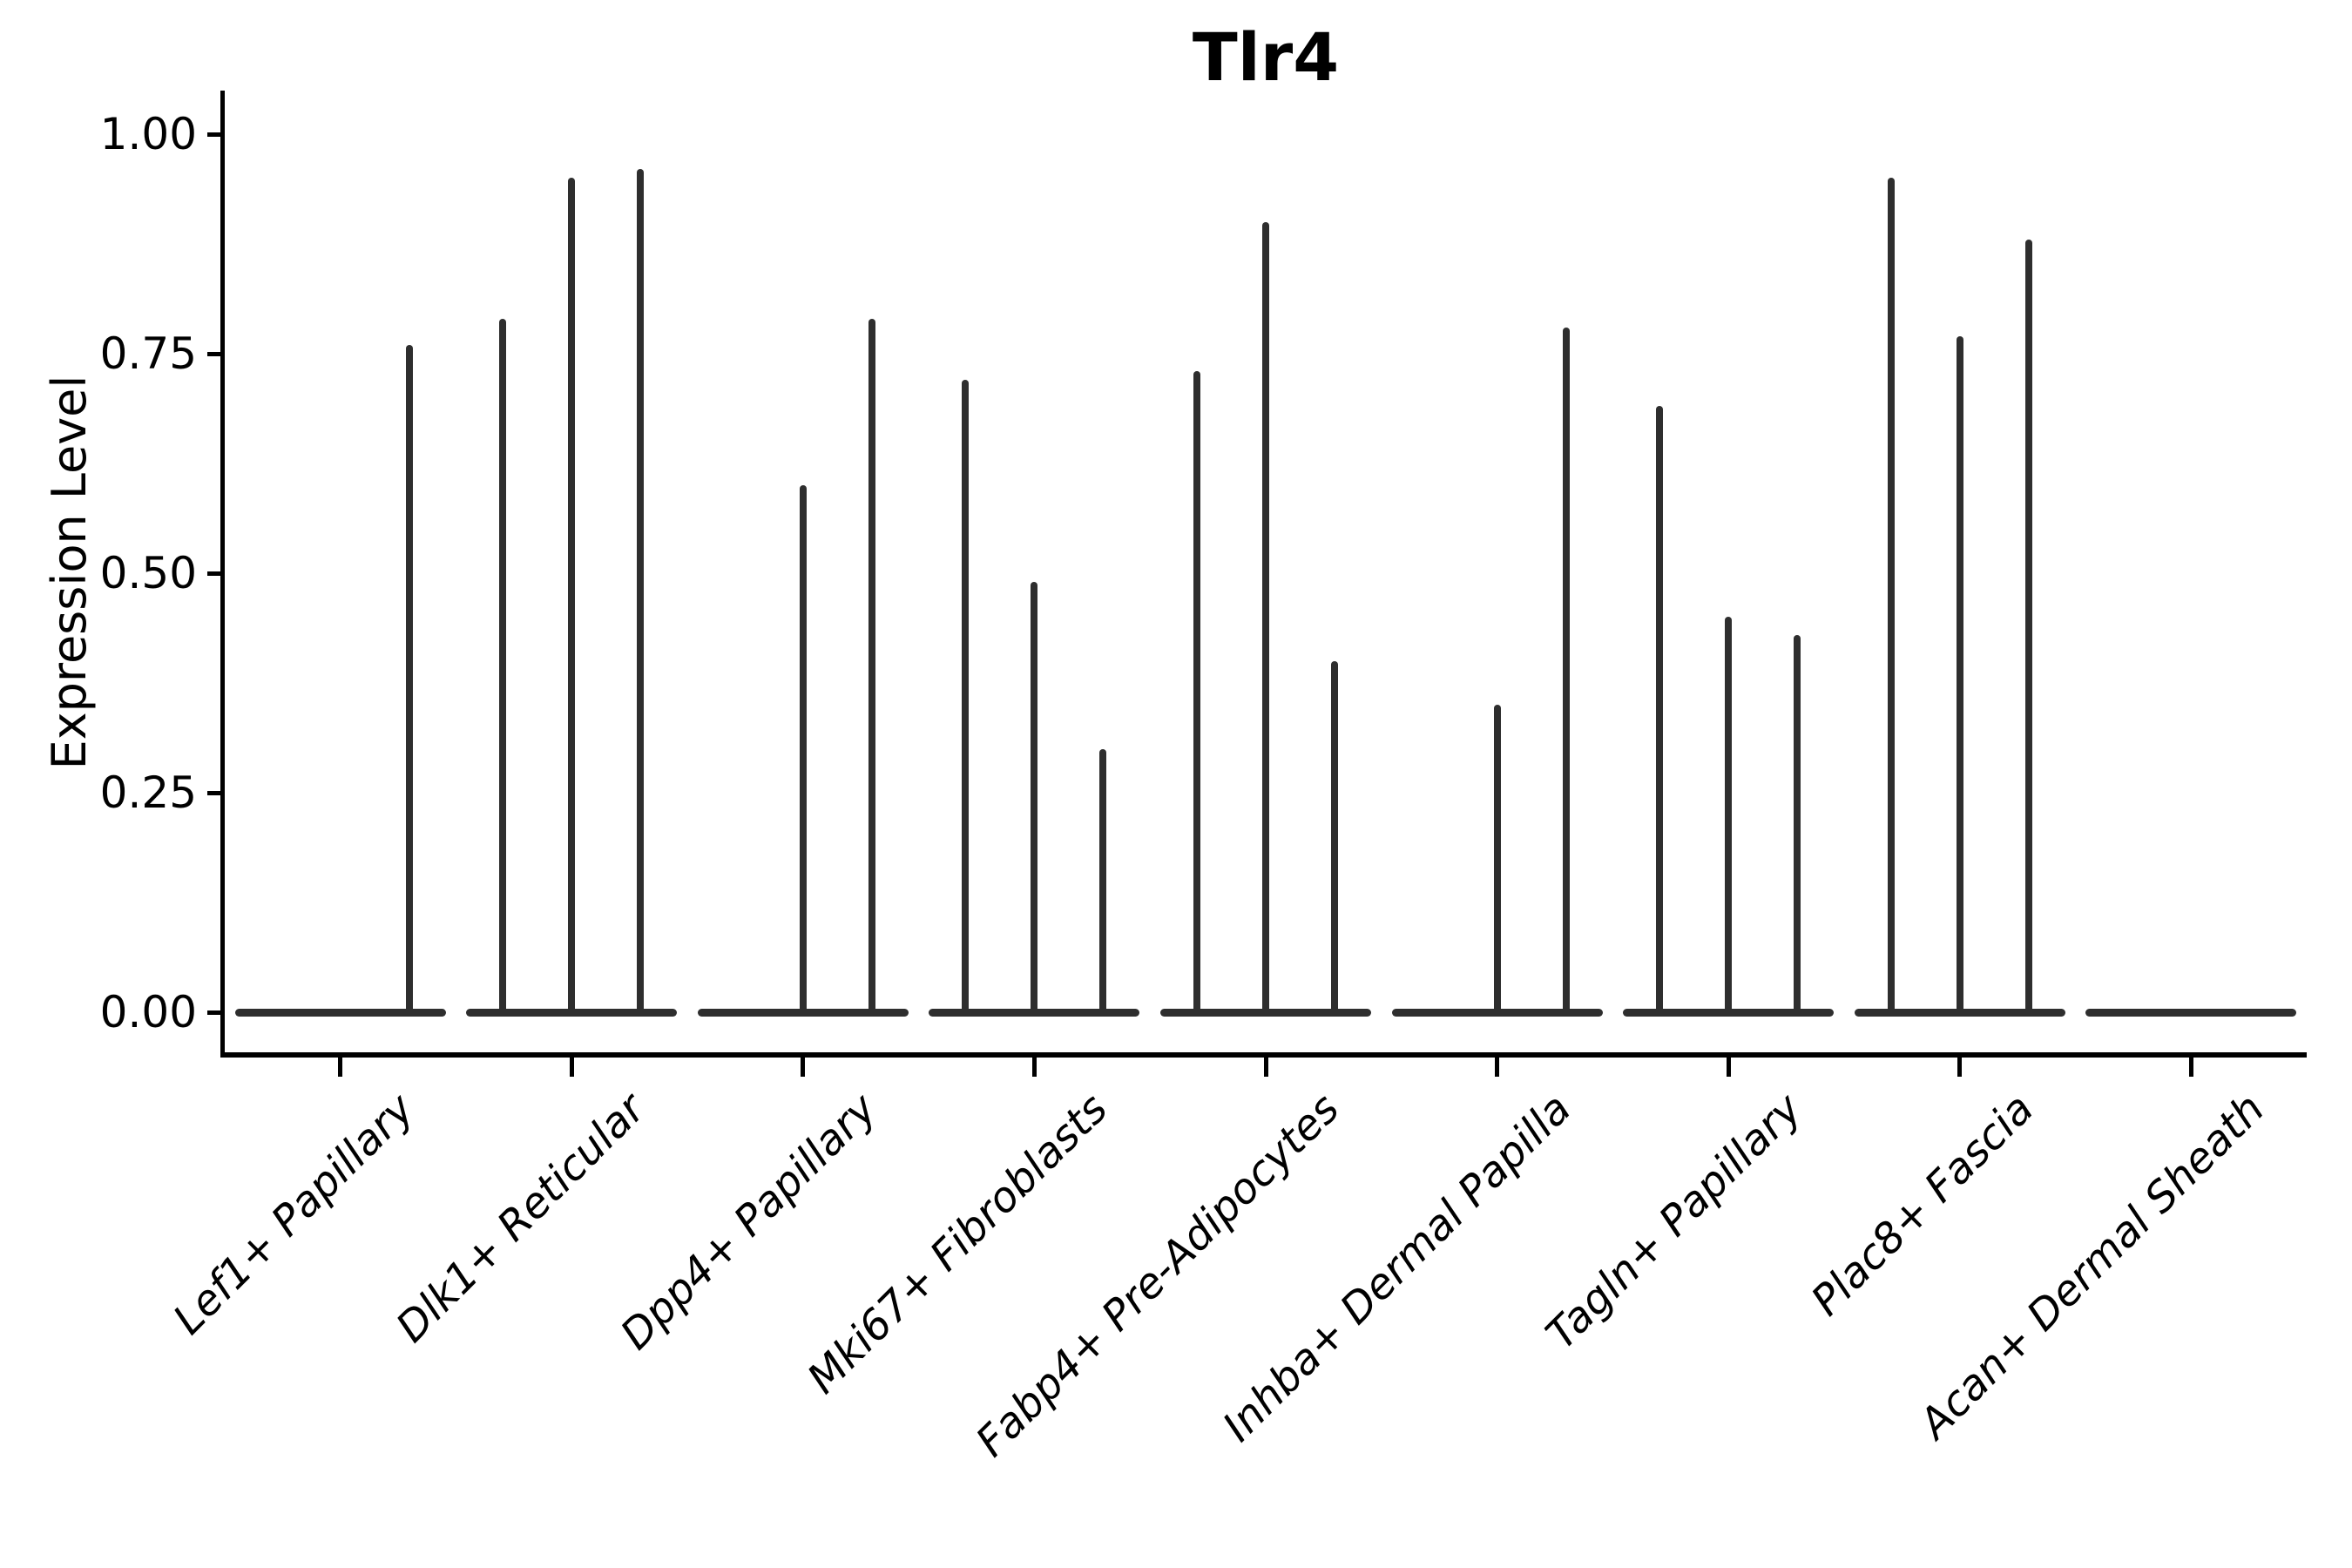 This screenshot has height=1568, width=2352. Describe the element at coordinates (148, 792) in the screenshot. I see `y-tick-label: 0.25` at that location.